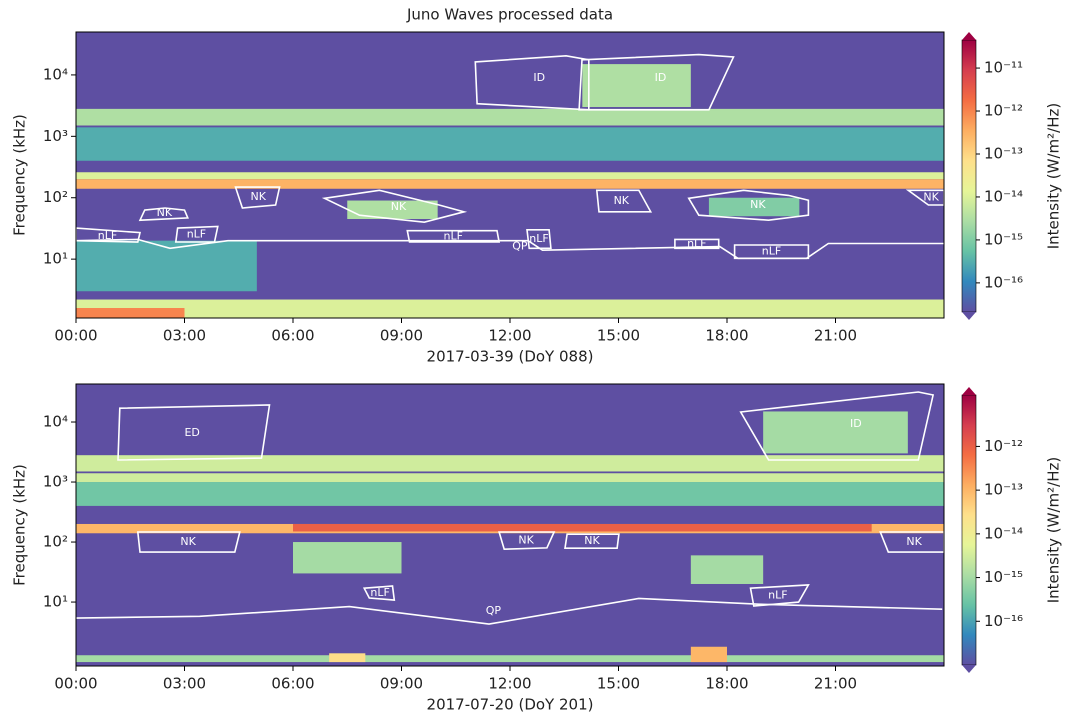 This screenshot has height=722, width=1070. Describe the element at coordinates (75, 684) in the screenshot. I see `x-tick-label: 00:00` at that location.